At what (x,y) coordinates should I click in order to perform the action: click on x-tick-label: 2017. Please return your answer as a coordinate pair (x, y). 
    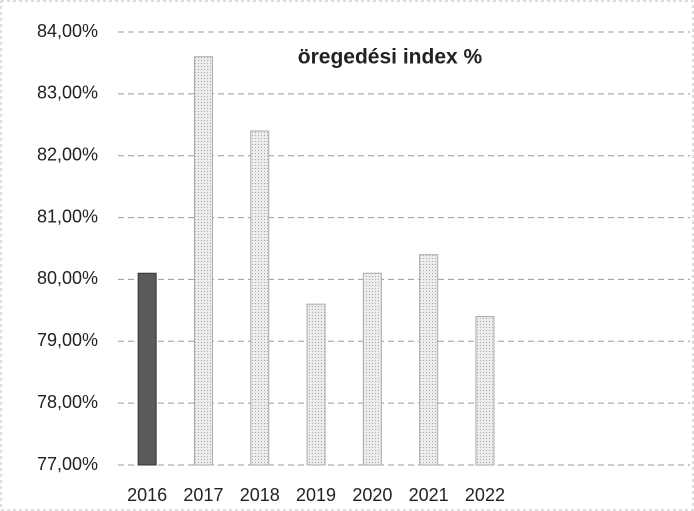
    Looking at the image, I should click on (203, 495).